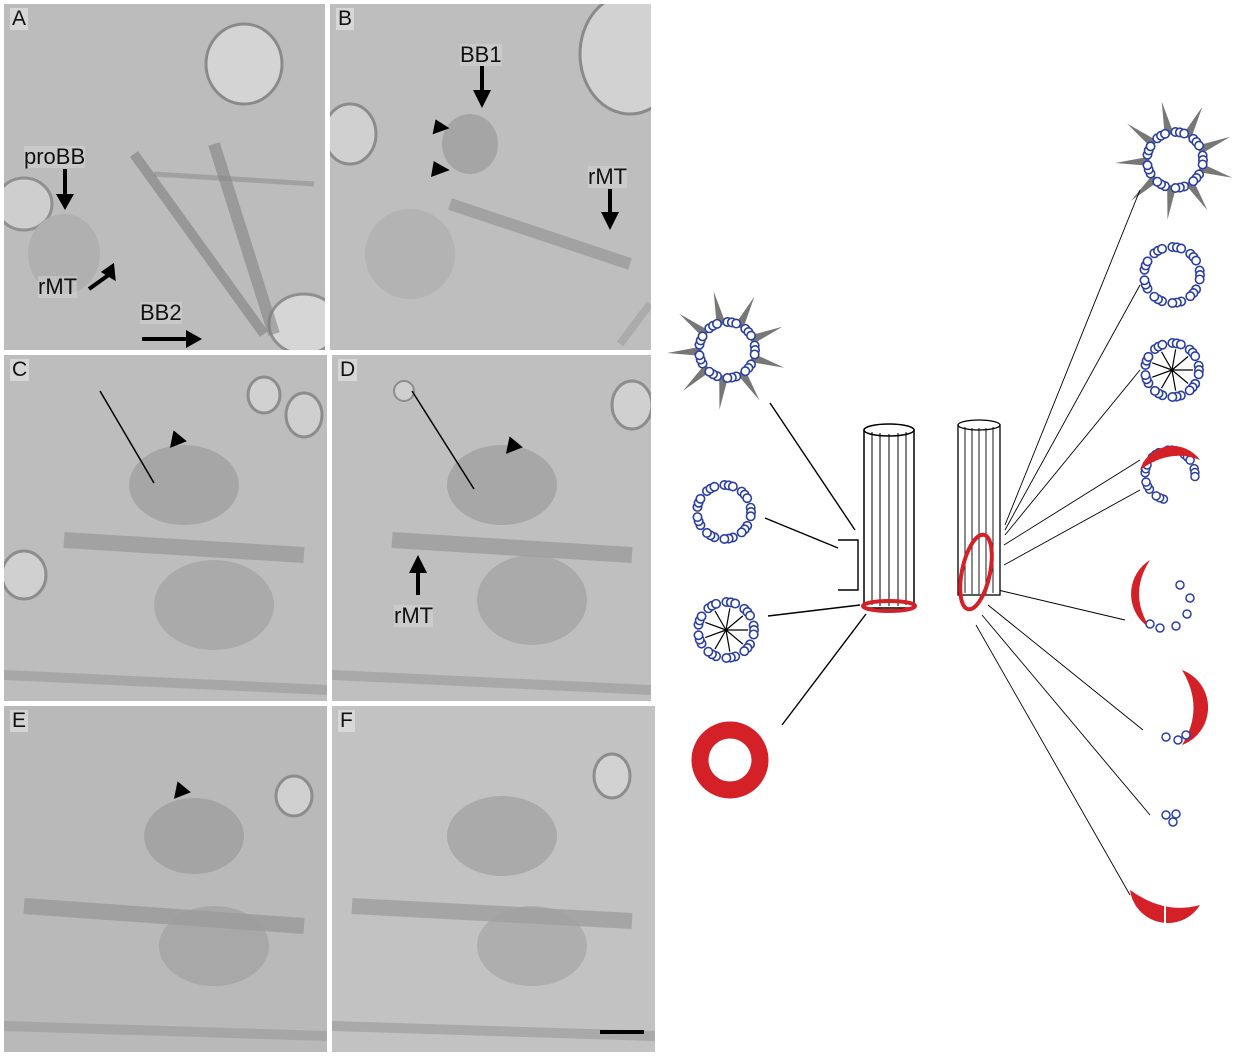  I want to click on micrograph-panel-e: E, so click(165, 879).